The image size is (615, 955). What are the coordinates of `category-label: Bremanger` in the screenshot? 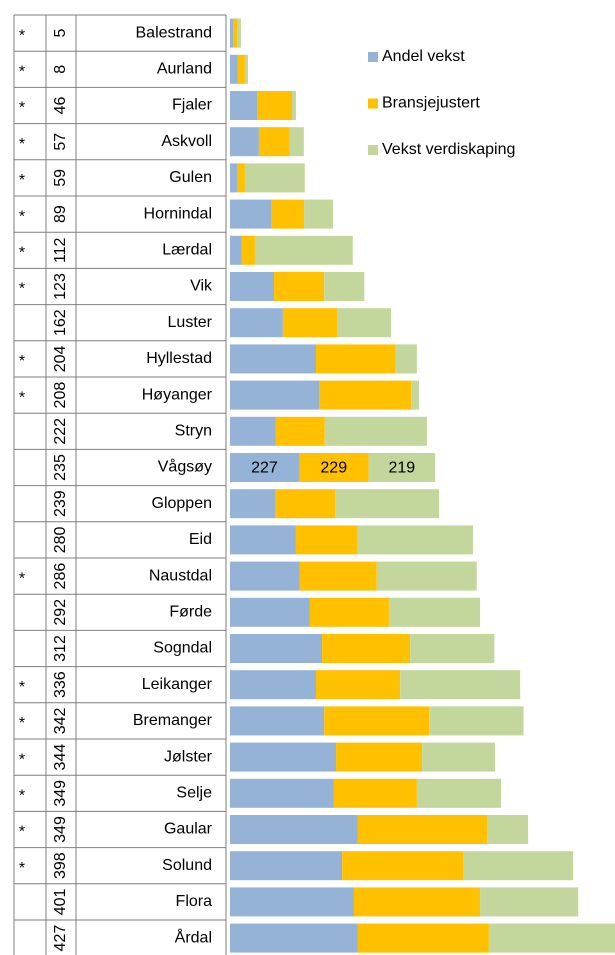 It's located at (173, 720).